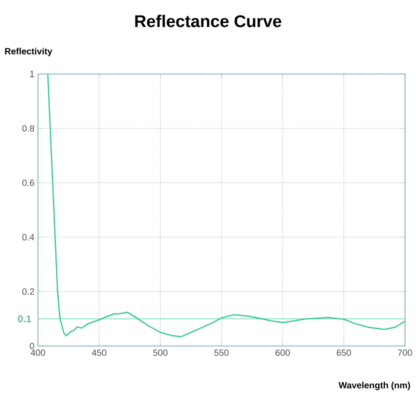 The height and width of the screenshot is (395, 416). I want to click on x-tick-label: 700, so click(405, 353).